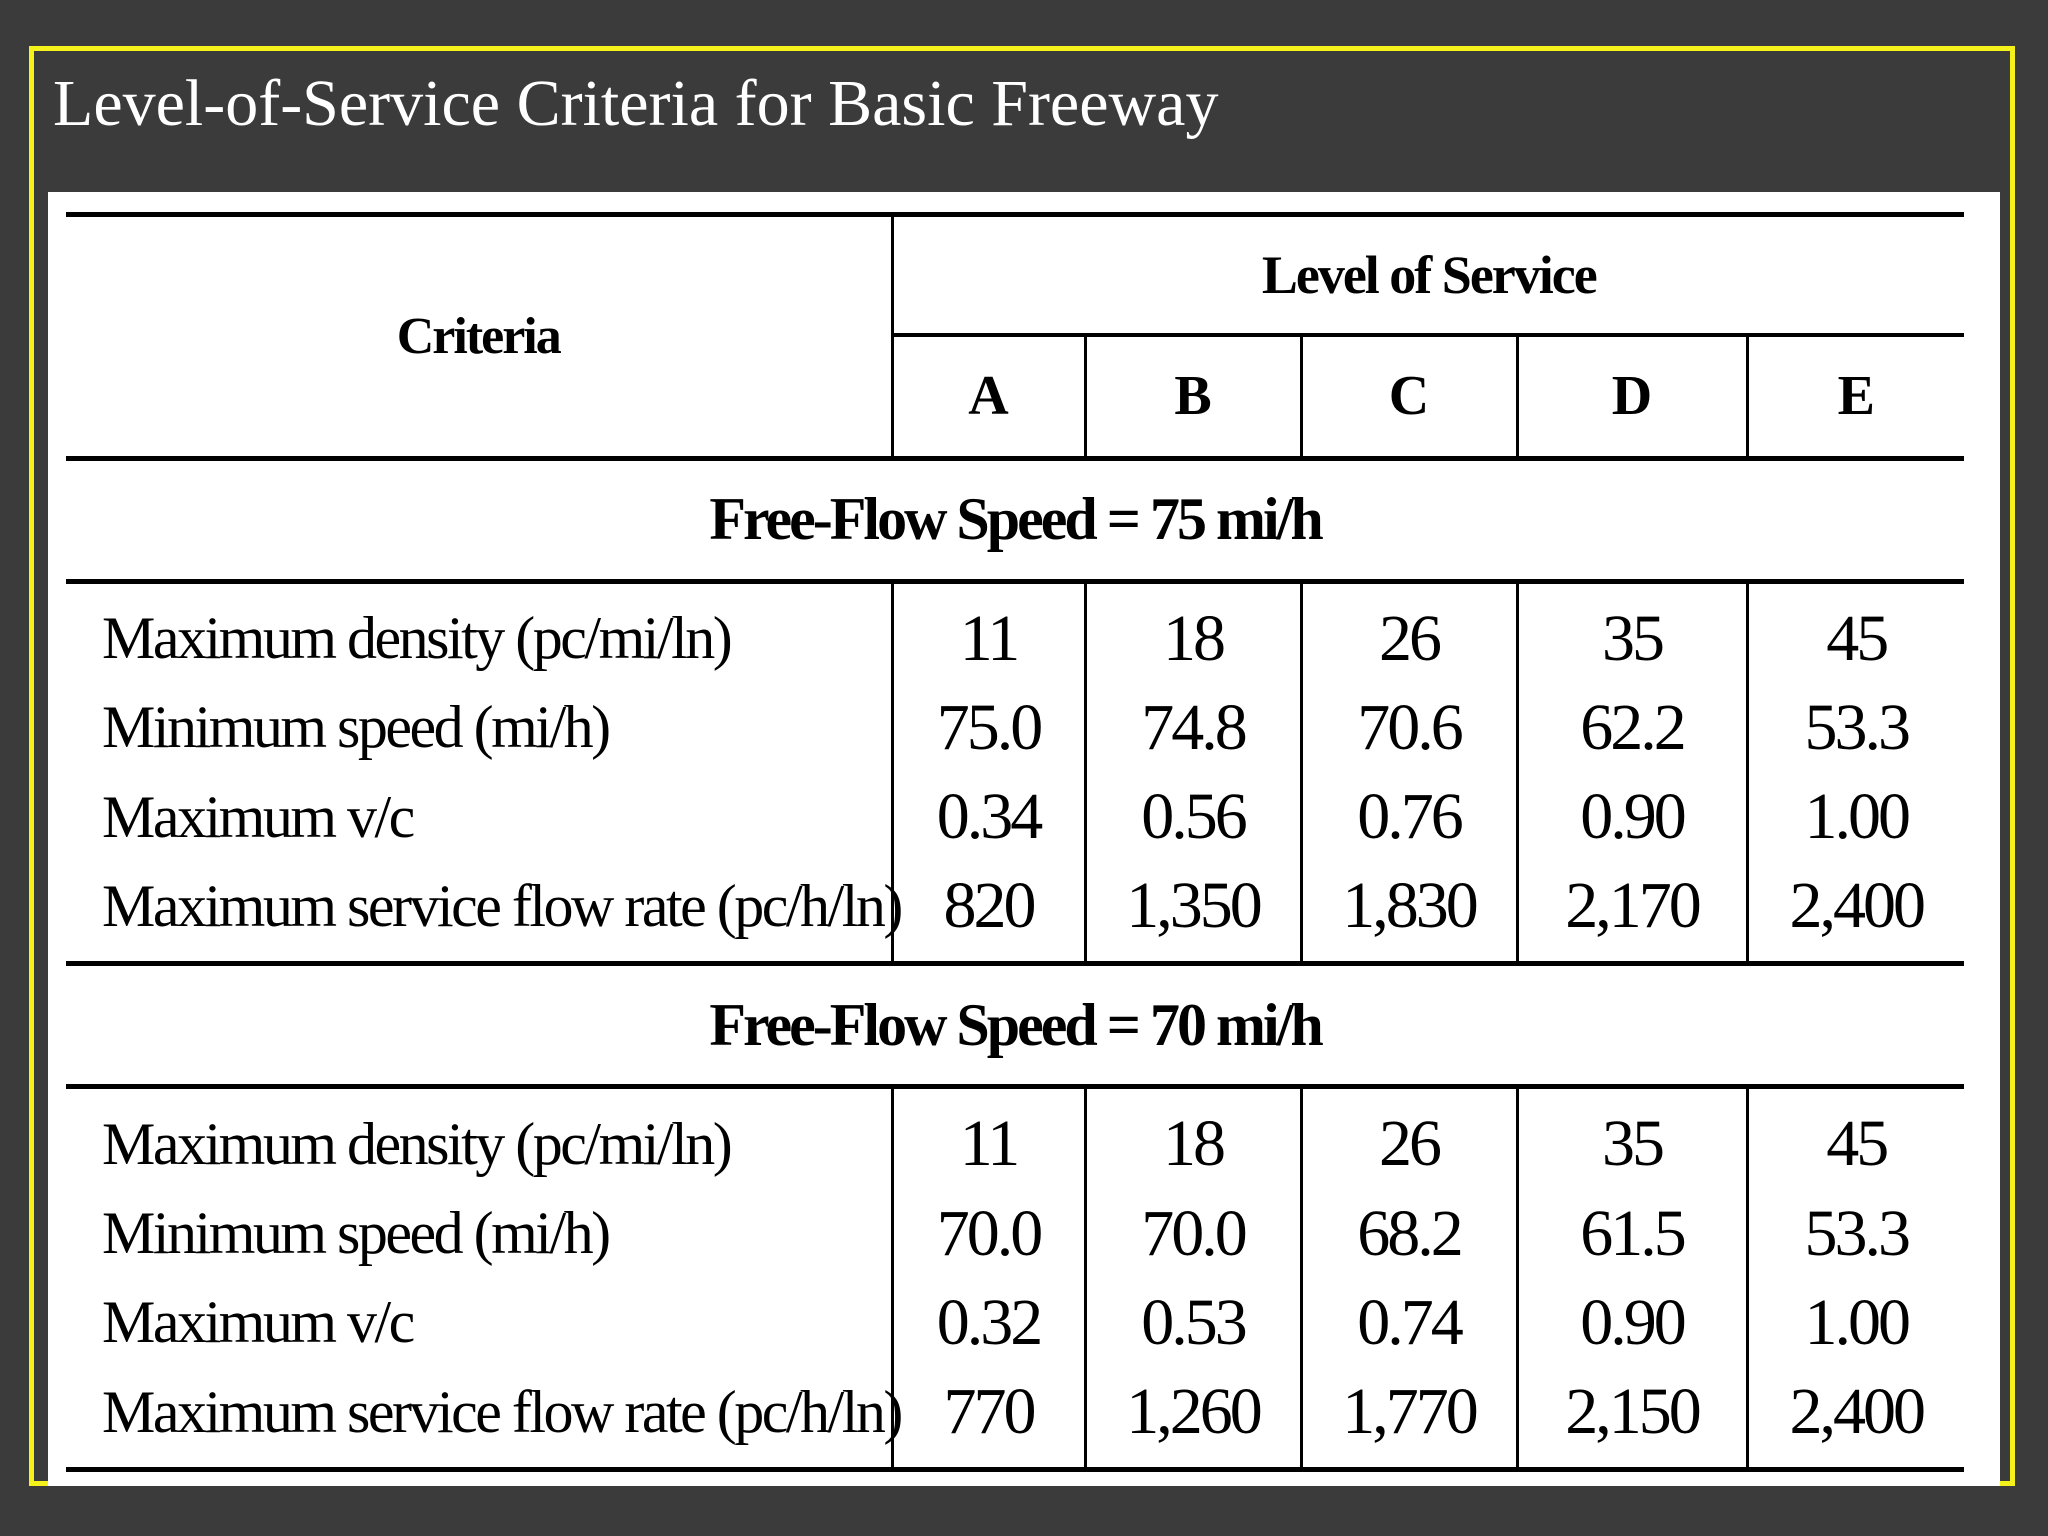  What do you see at coordinates (1408, 1418) in the screenshot?
I see `table-cell: 1,770` at bounding box center [1408, 1418].